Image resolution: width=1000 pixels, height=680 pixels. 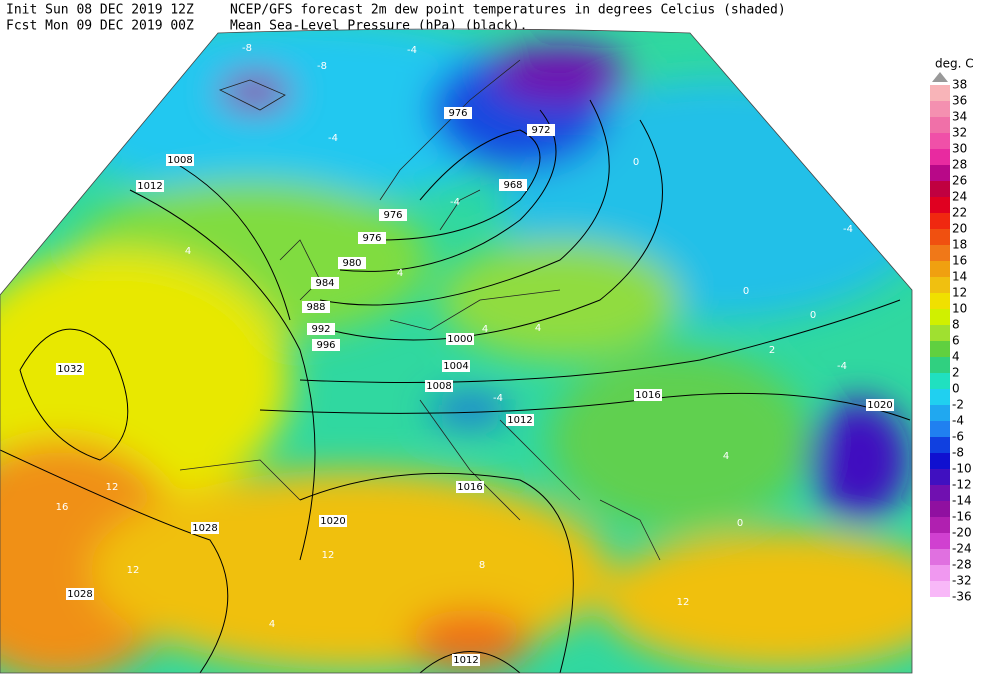 What do you see at coordinates (959, 277) in the screenshot?
I see `legend-label: 14` at bounding box center [959, 277].